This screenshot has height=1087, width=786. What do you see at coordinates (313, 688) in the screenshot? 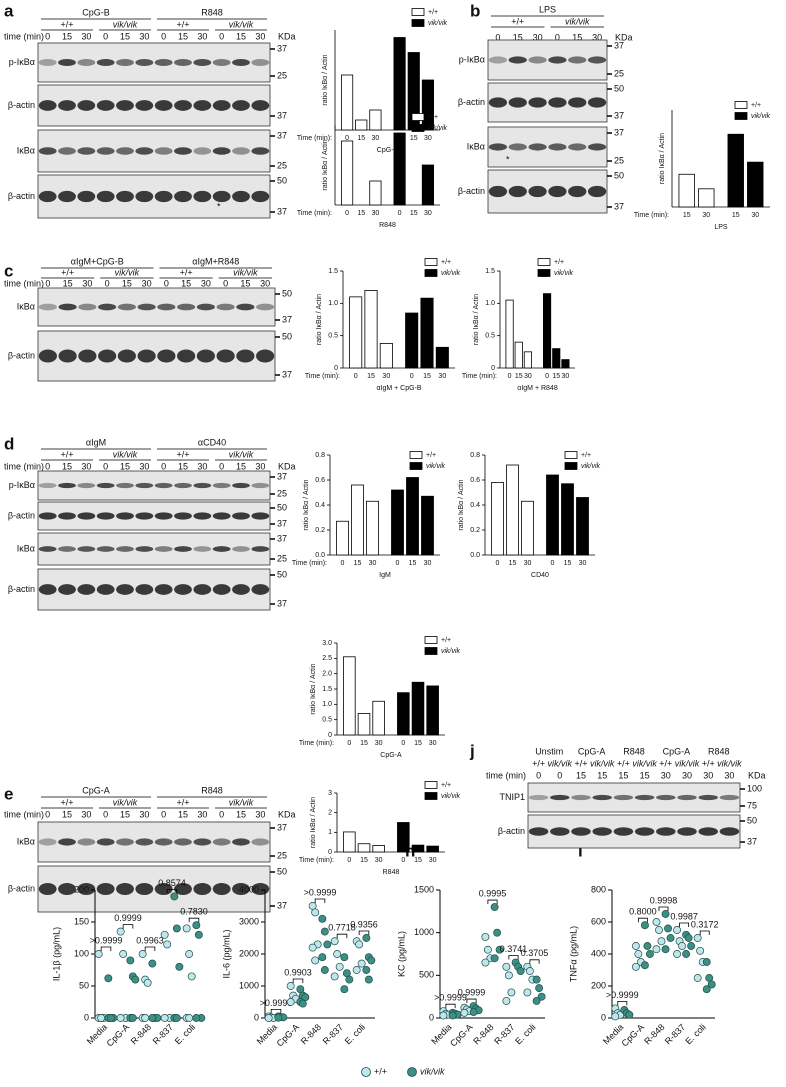
I see `y-axis-title: ratio IκBα / Actin` at bounding box center [313, 688].